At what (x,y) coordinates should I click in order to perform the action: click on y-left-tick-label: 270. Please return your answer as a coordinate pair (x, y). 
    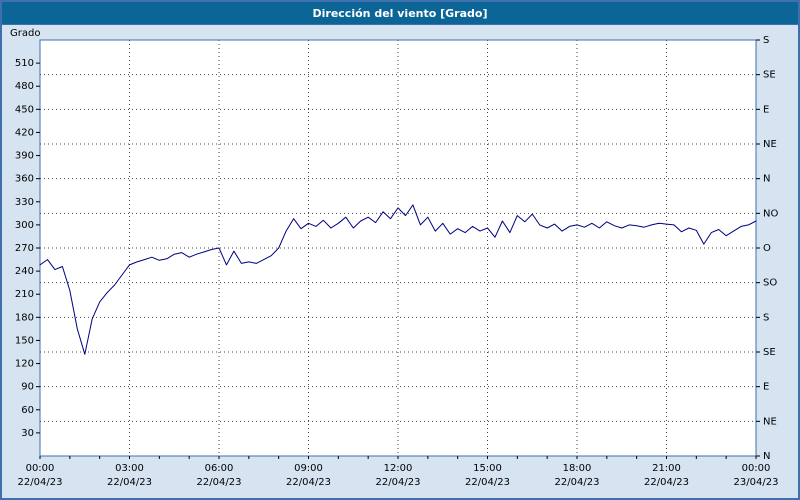
    Looking at the image, I should click on (24, 248).